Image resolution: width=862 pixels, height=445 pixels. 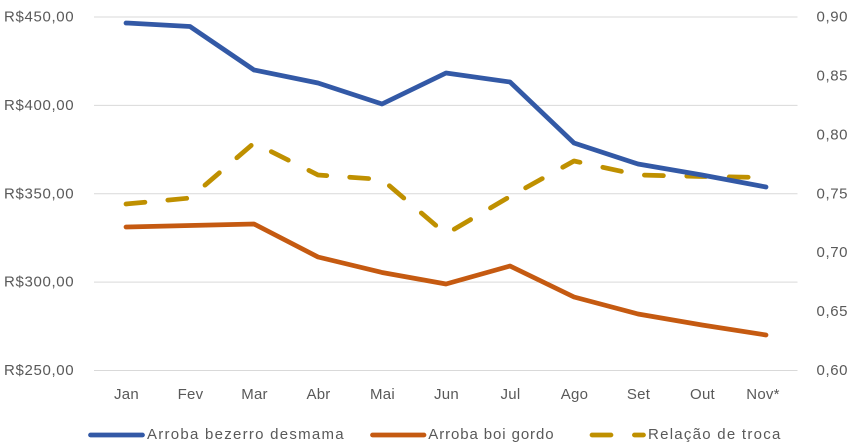 What do you see at coordinates (254, 394) in the screenshot?
I see `svg-text: Mar` at bounding box center [254, 394].